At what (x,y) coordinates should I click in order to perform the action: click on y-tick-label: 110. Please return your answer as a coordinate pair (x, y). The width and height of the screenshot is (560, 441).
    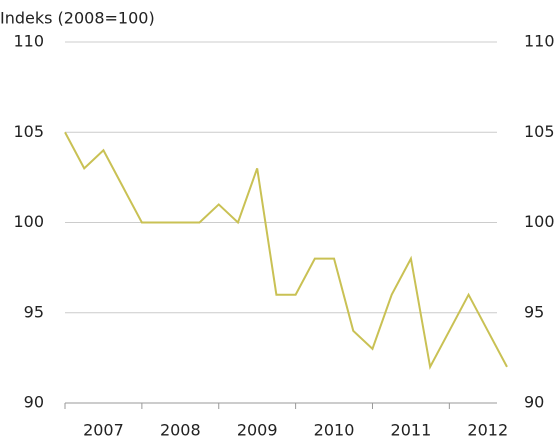
    Looking at the image, I should click on (28, 41).